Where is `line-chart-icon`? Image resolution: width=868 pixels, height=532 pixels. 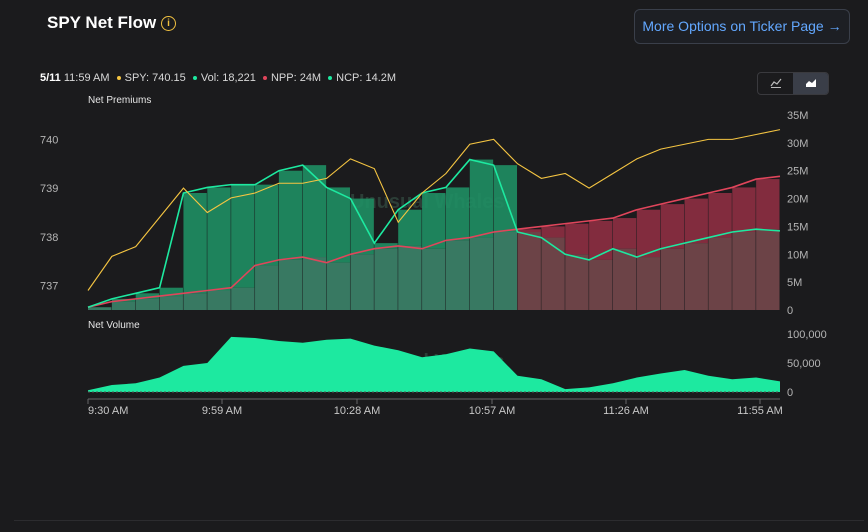
line-chart-icon is located at coordinates (775, 83).